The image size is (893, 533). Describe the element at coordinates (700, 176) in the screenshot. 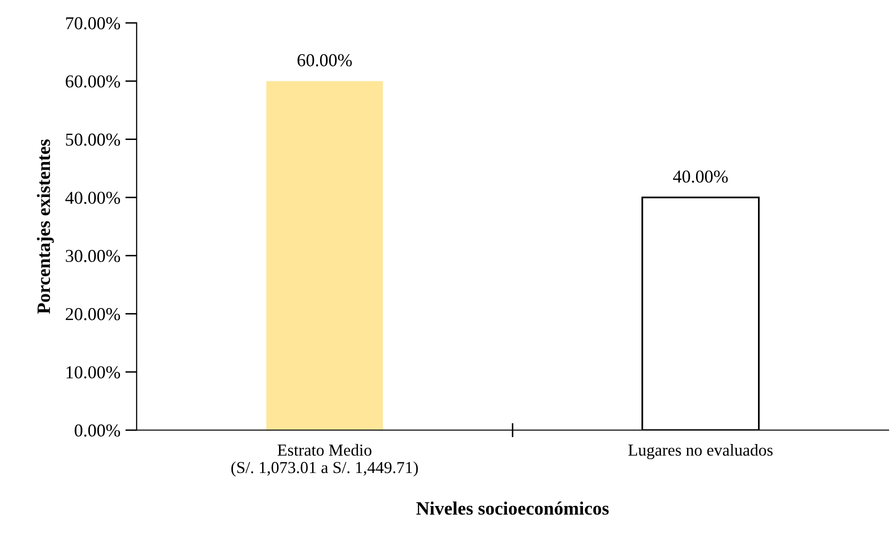

I see `data-label: 40.00%` at that location.